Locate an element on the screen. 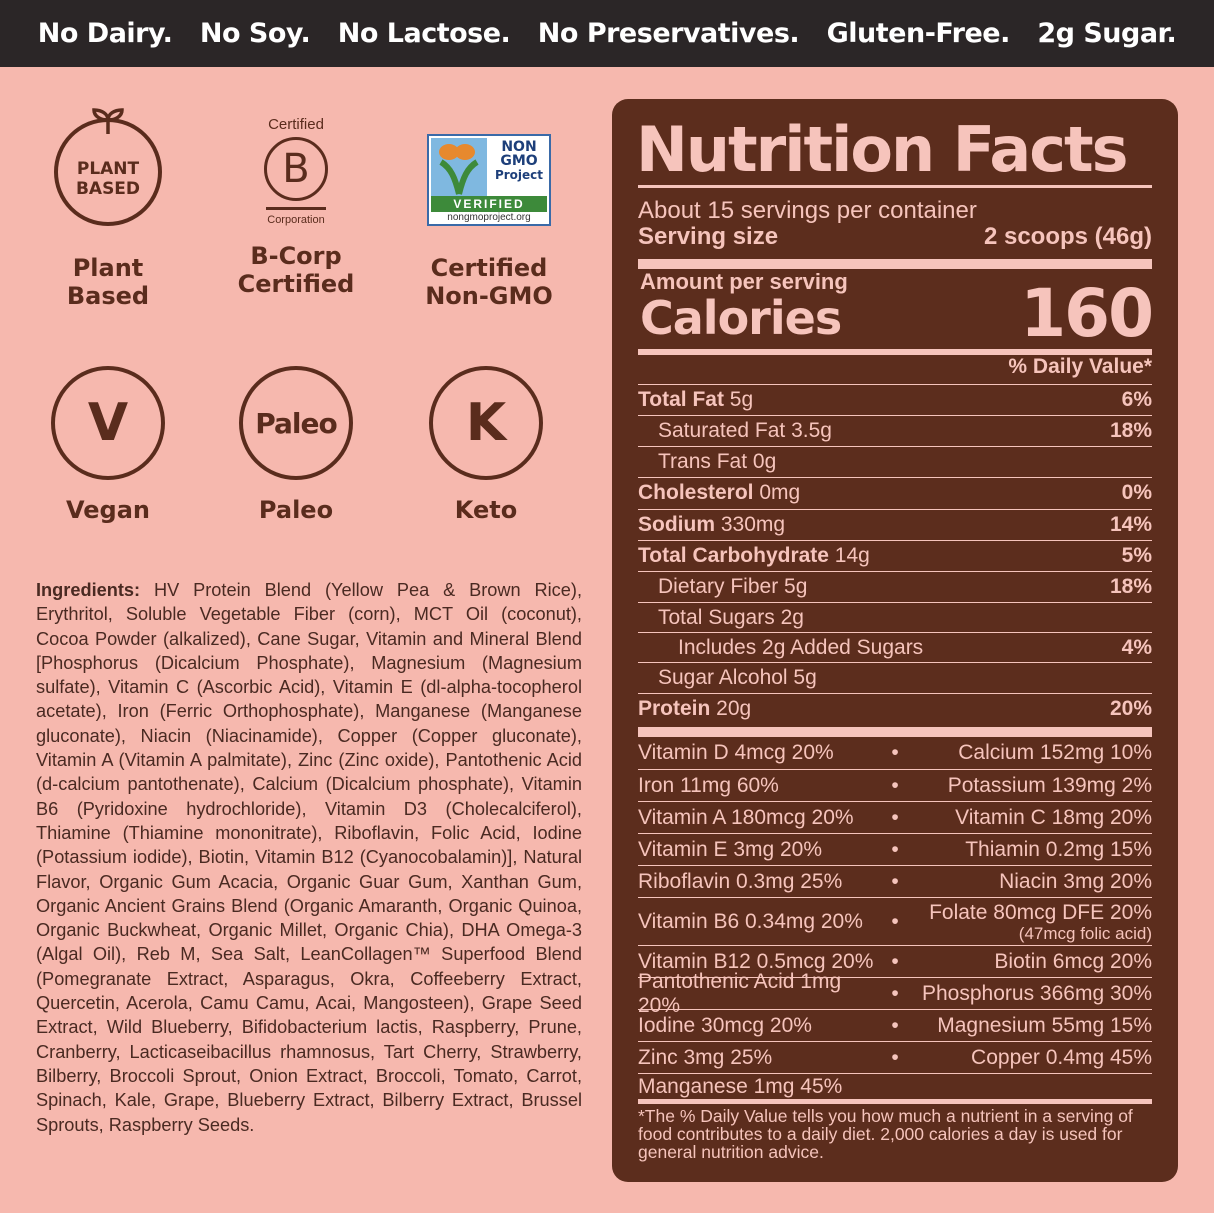 Image resolution: width=1214 pixels, height=1213 pixels. vitamin-row: Riboflavin 0.3mg 25% • Niacin 3mg 20% is located at coordinates (895, 881).